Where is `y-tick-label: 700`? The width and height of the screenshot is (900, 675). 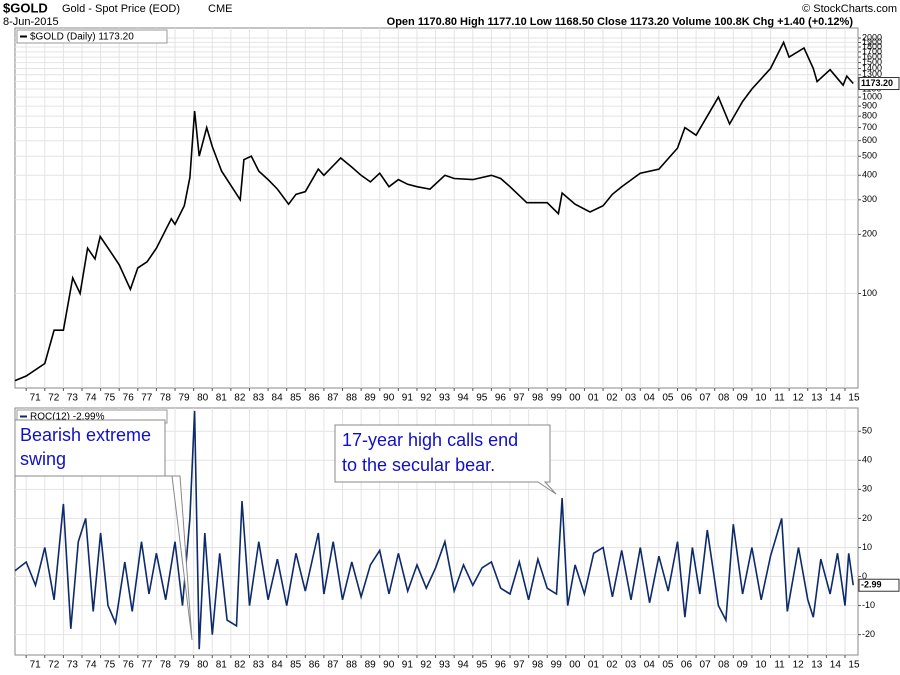 y-tick-label: 700 is located at coordinates (869, 127).